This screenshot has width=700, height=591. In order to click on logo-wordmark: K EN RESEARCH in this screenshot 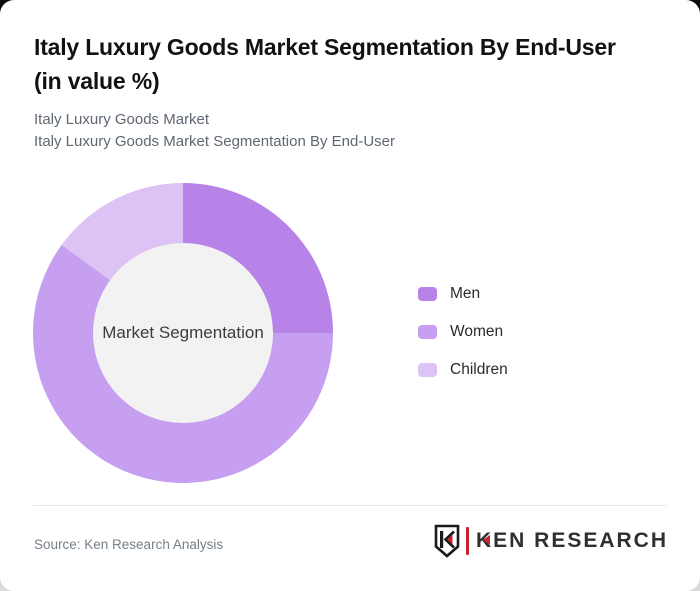, I will do `click(572, 541)`.